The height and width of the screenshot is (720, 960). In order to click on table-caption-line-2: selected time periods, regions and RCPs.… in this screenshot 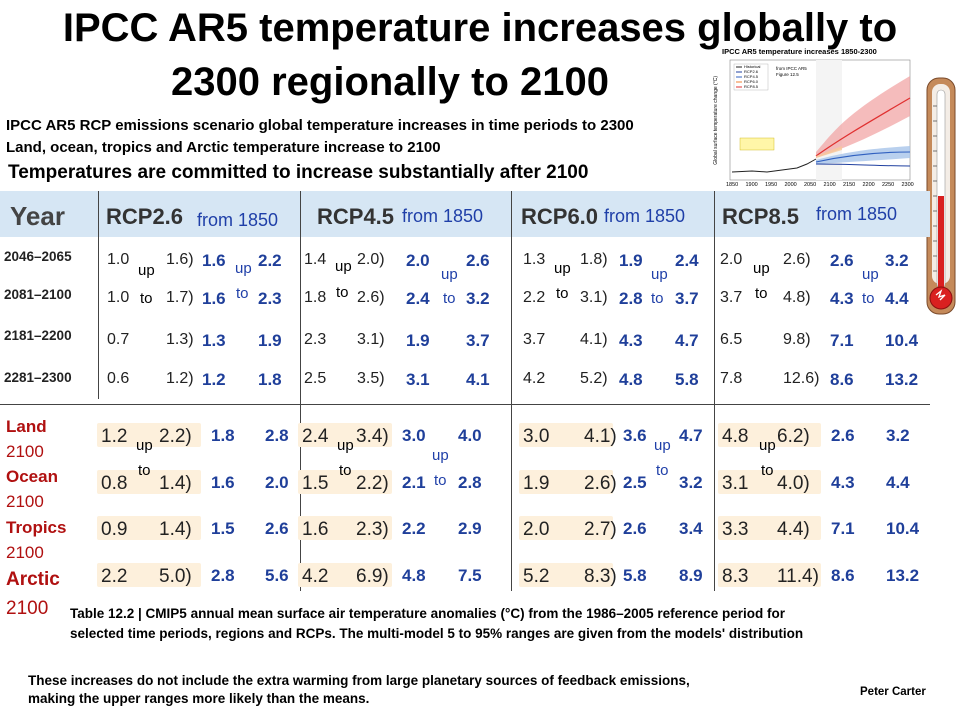, I will do `click(437, 633)`.